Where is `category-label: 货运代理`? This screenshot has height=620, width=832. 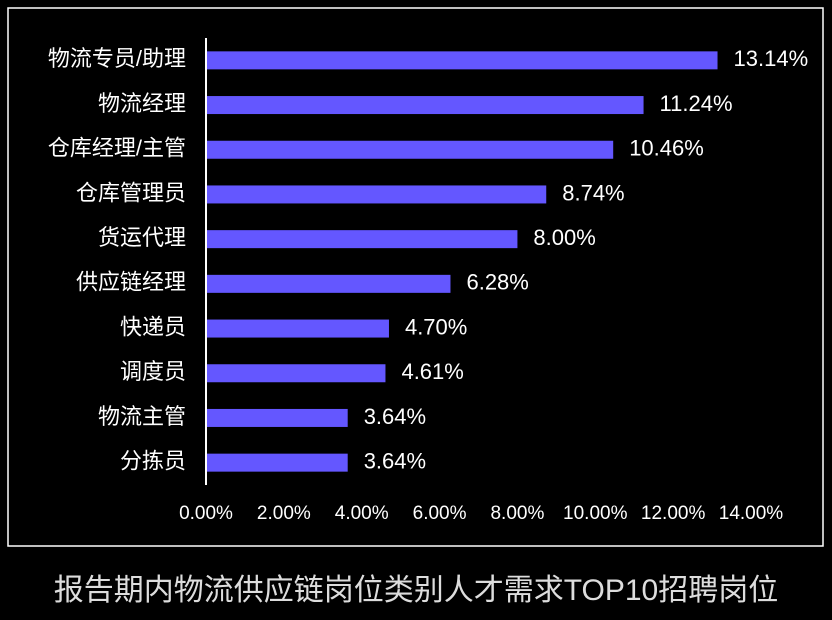
category-label: 货运代理 is located at coordinates (142, 237).